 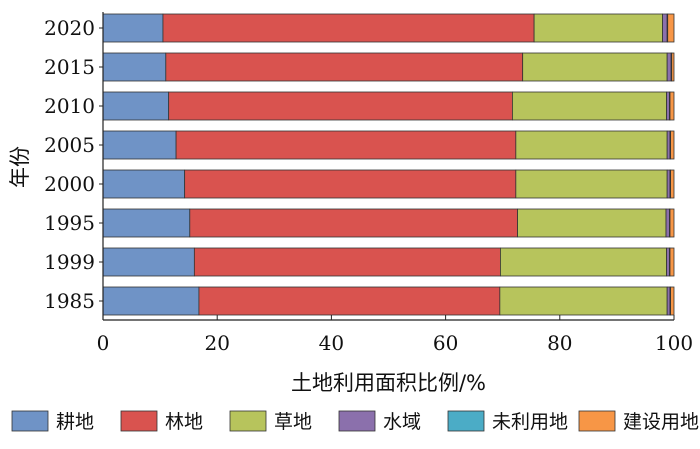 I want to click on y-tick-label-2010: 2010, so click(x=69, y=106).